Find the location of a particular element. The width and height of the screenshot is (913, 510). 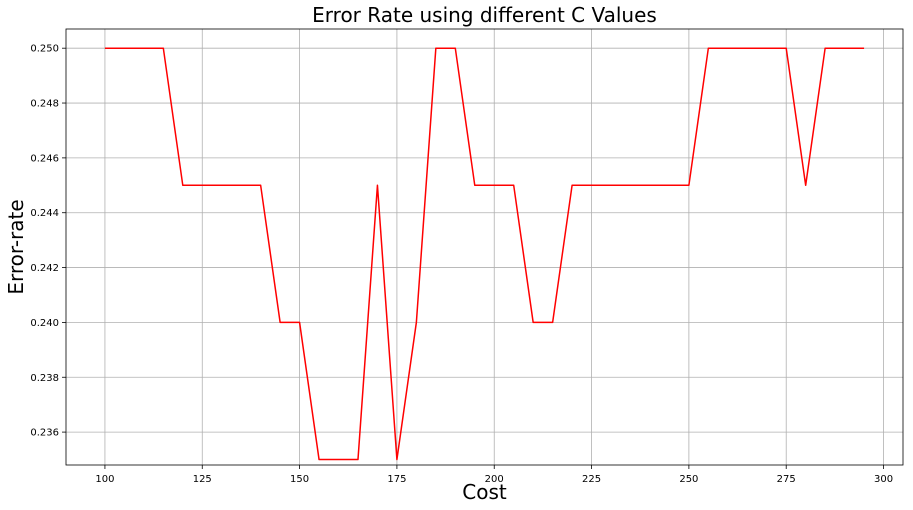

x-tick-label: 250 is located at coordinates (688, 479).